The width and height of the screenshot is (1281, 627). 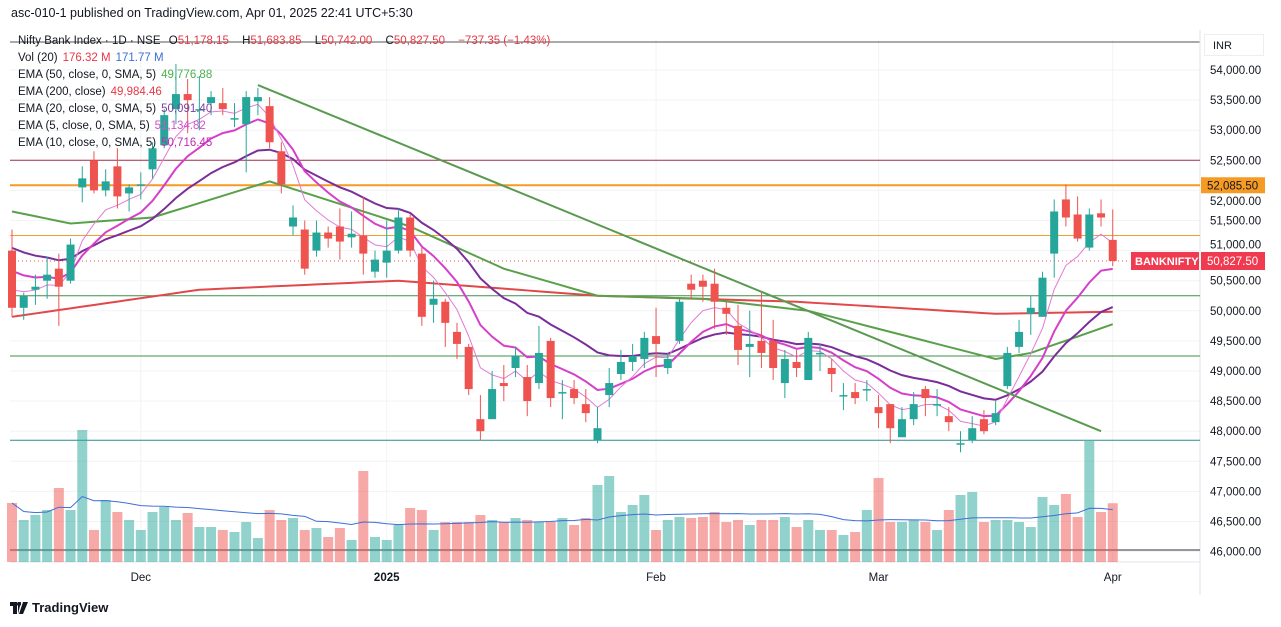 I want to click on price-tick-label: 53,500.00, so click(x=1235, y=101).